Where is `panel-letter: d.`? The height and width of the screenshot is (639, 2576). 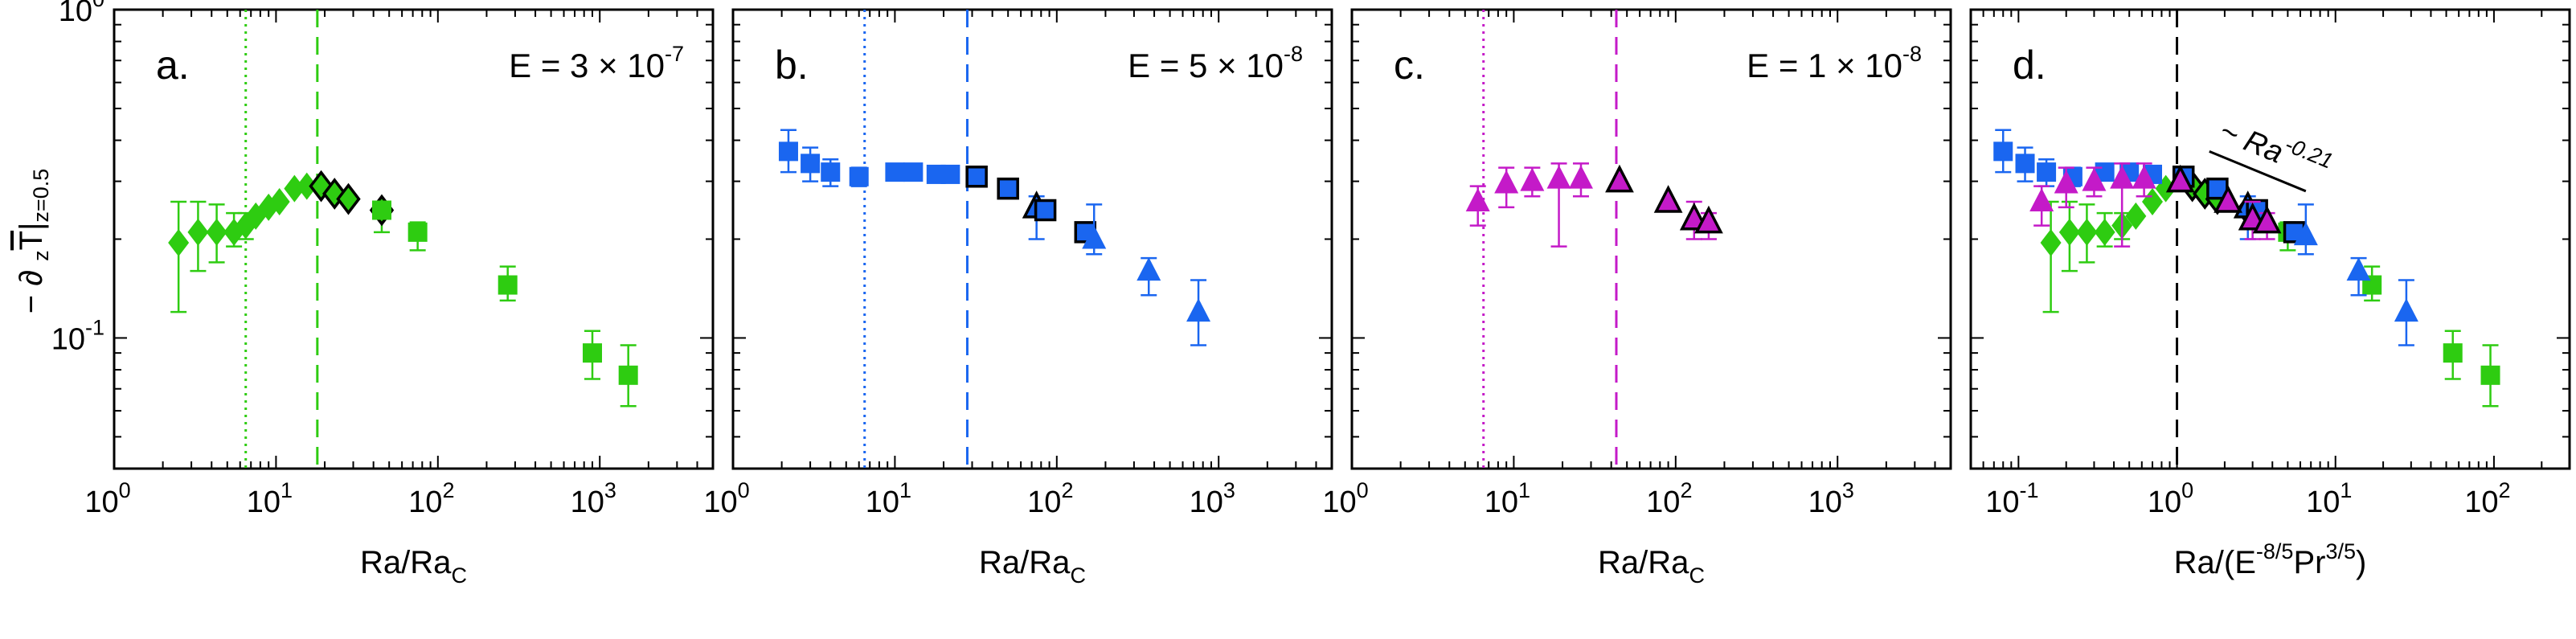 panel-letter: d. is located at coordinates (2029, 65).